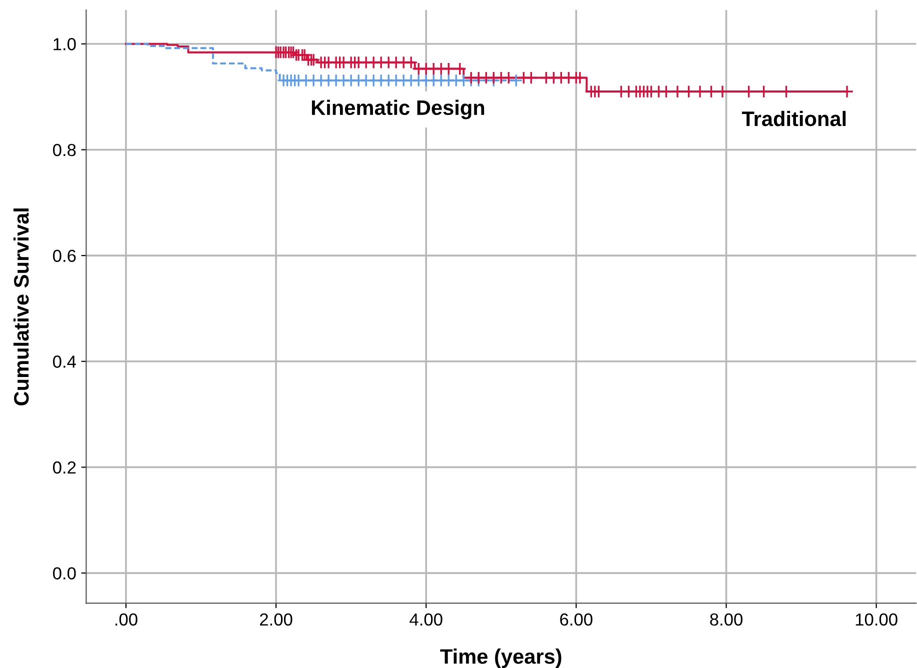 The image size is (917, 668). Describe the element at coordinates (64, 362) in the screenshot. I see `y-tick-label: 0.4` at that location.